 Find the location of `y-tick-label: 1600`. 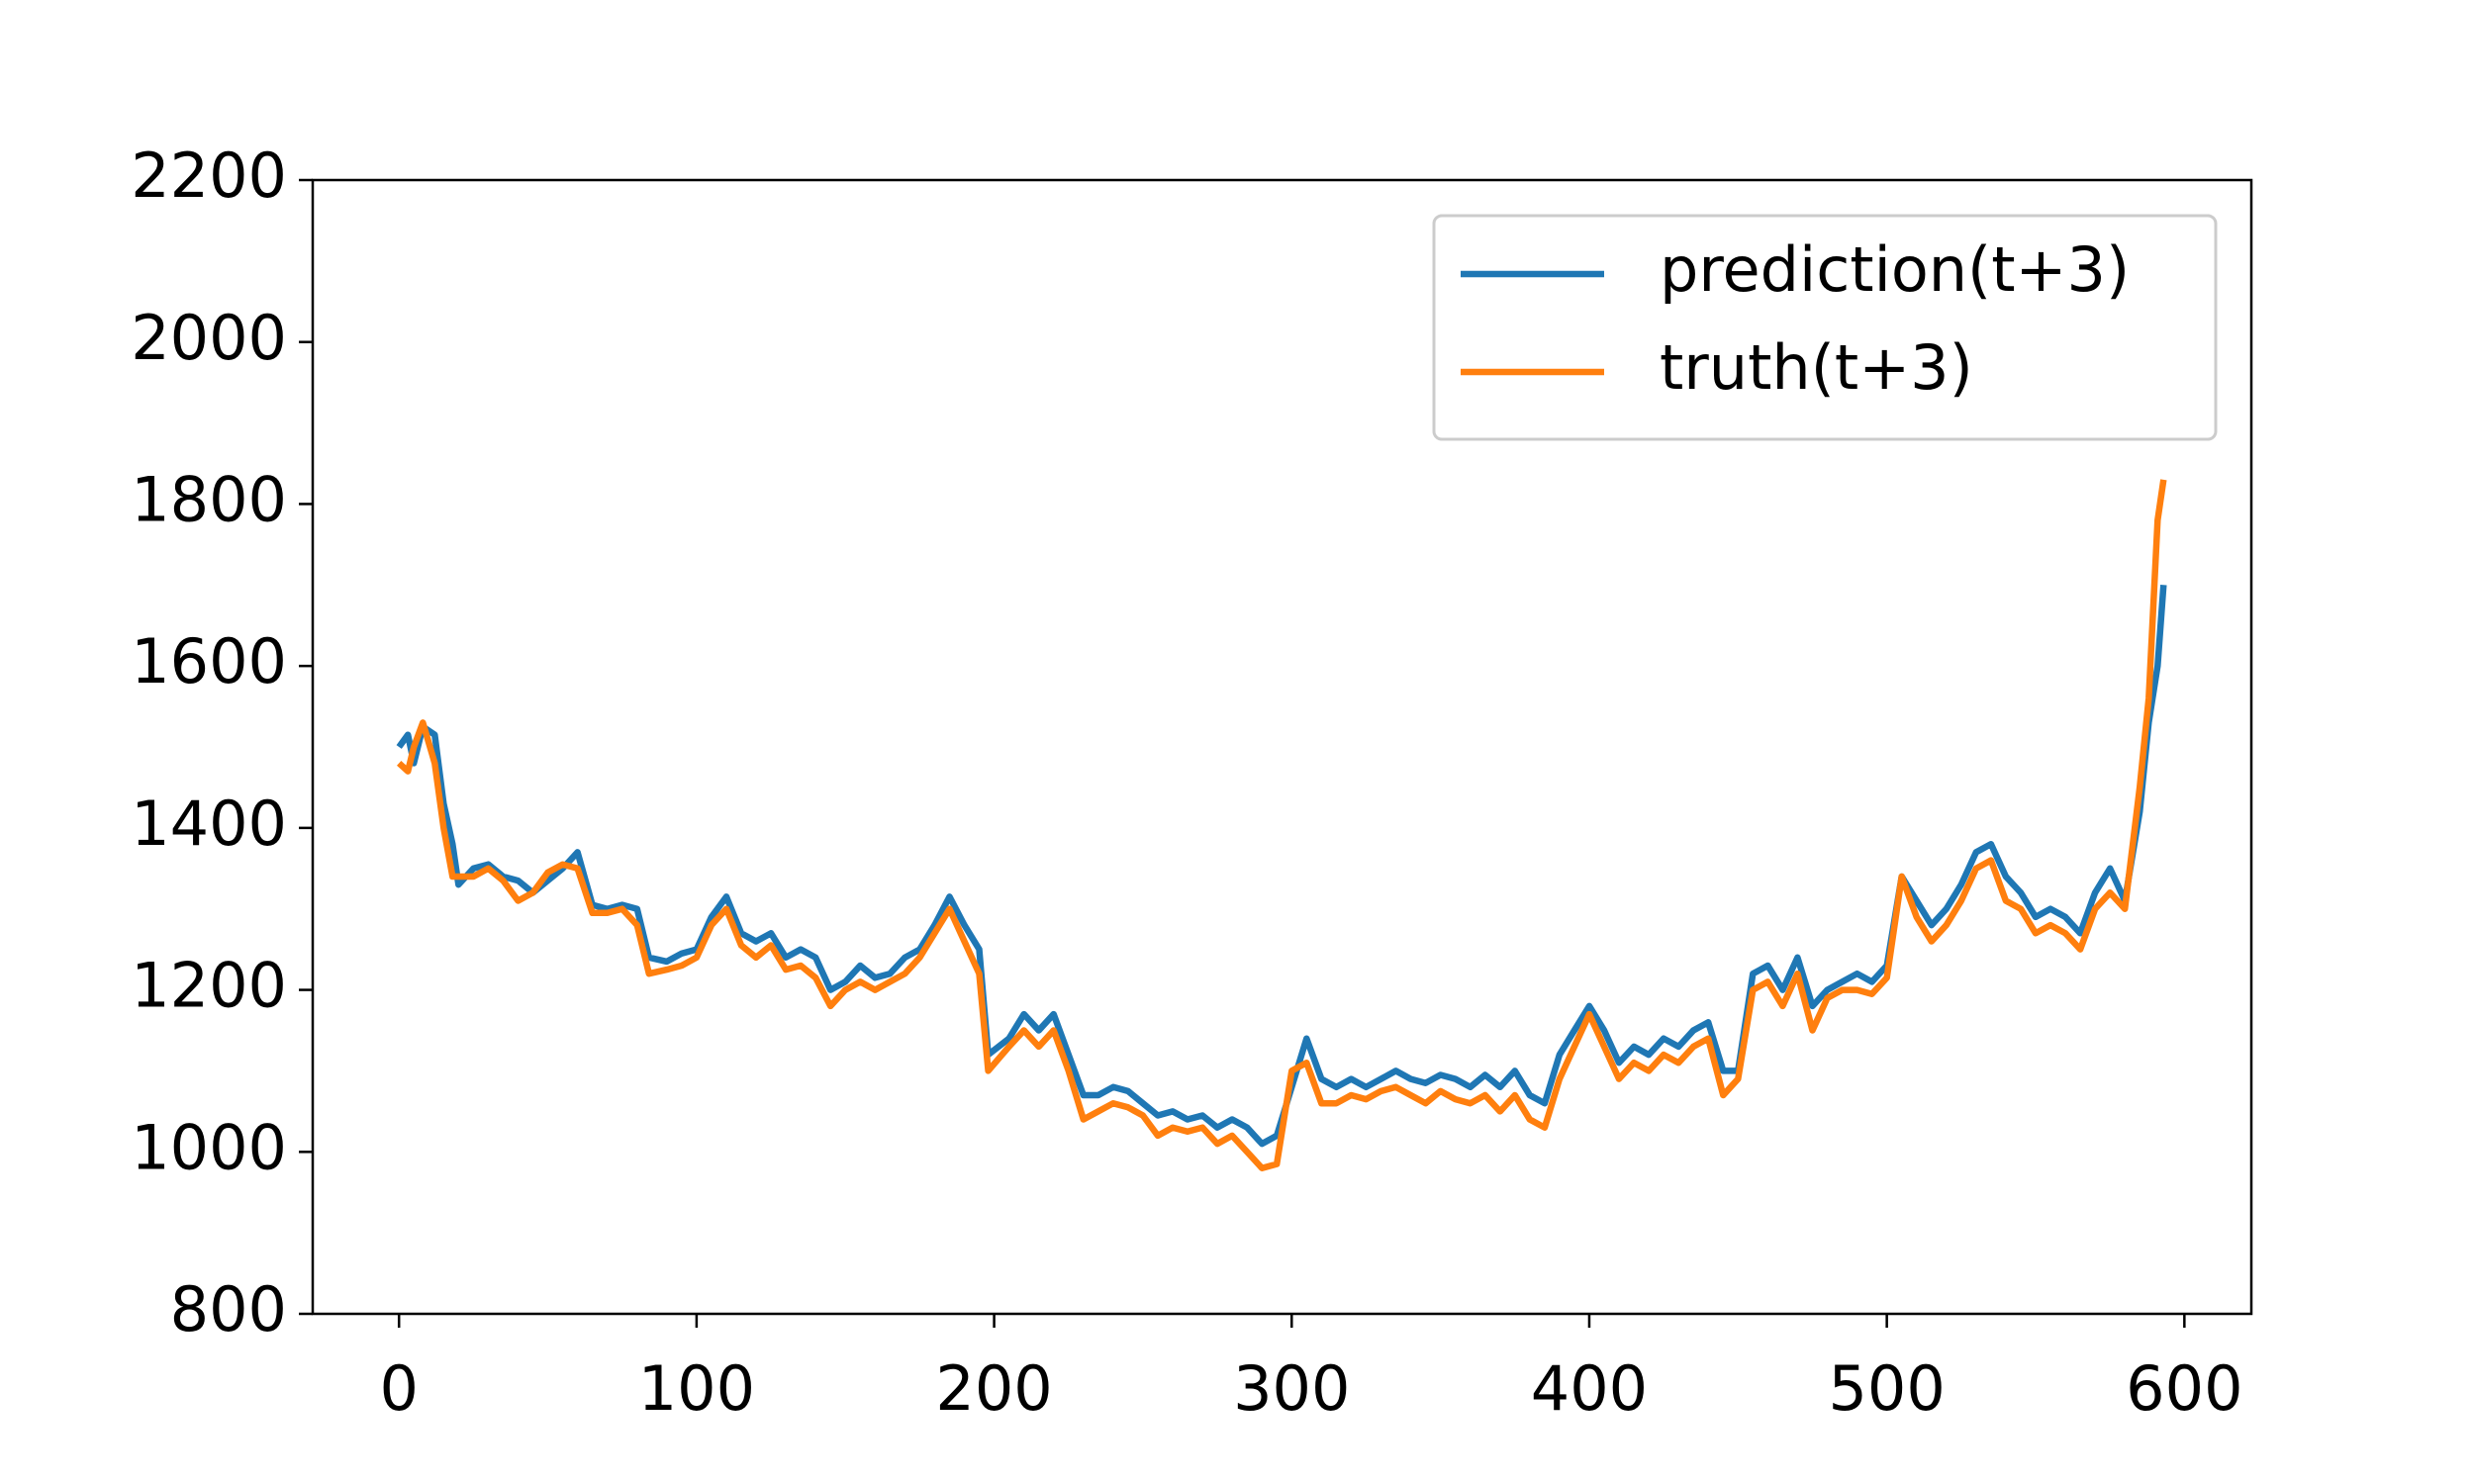

y-tick-label: 1600 is located at coordinates (209, 661).